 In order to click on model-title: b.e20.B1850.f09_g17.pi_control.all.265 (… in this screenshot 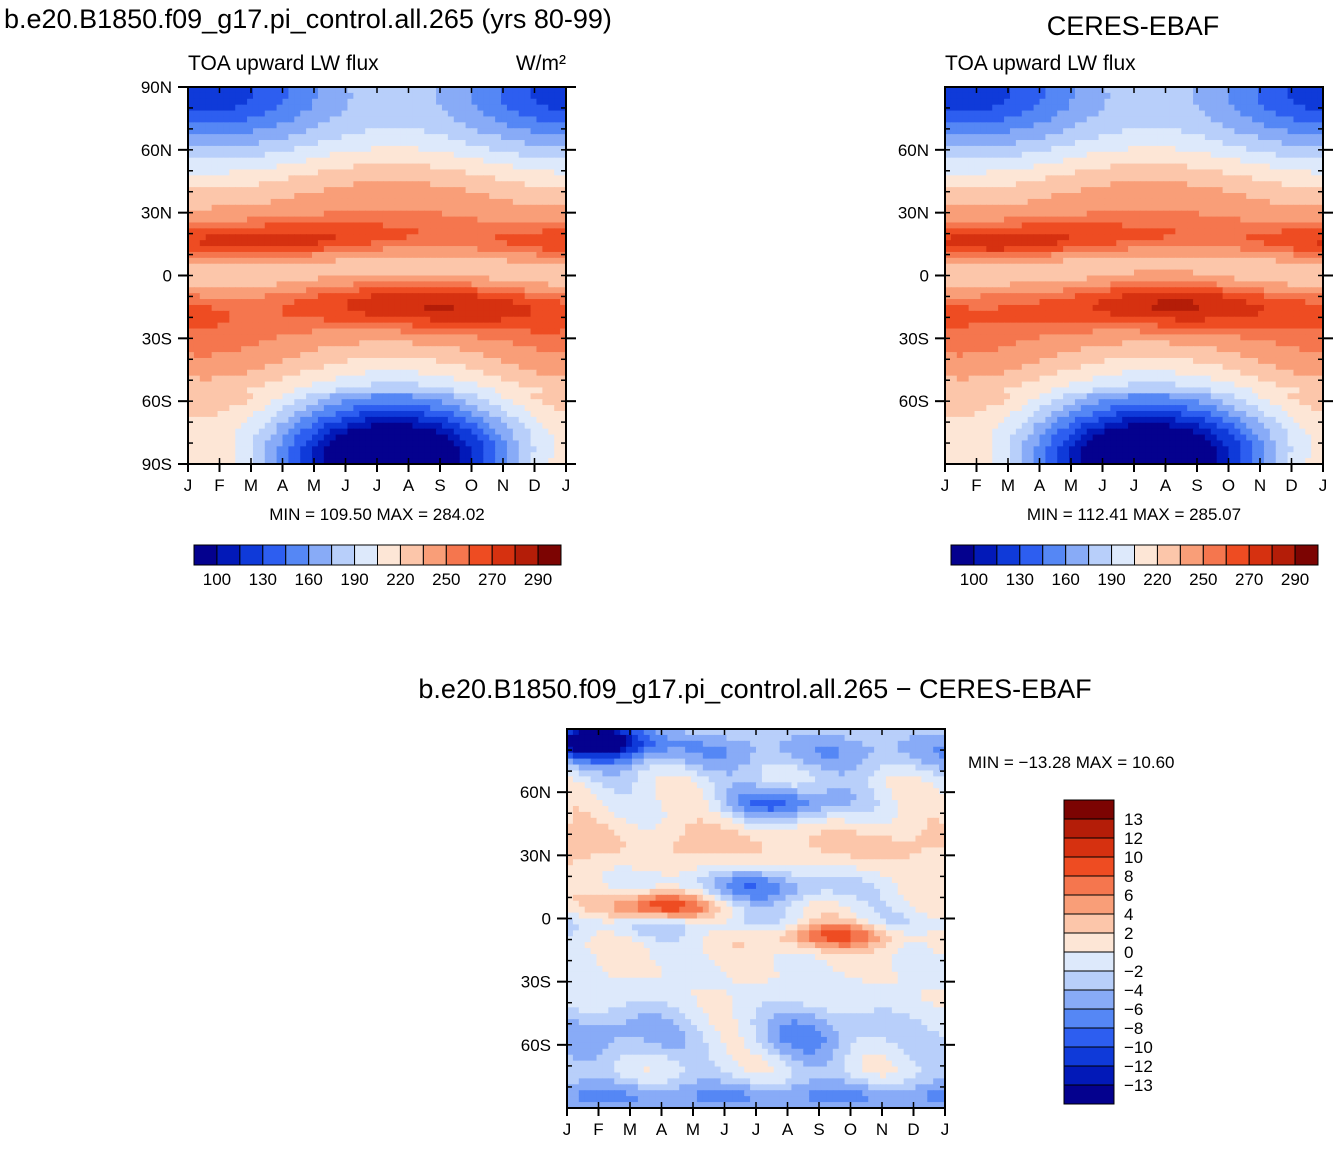, I will do `click(308, 19)`.